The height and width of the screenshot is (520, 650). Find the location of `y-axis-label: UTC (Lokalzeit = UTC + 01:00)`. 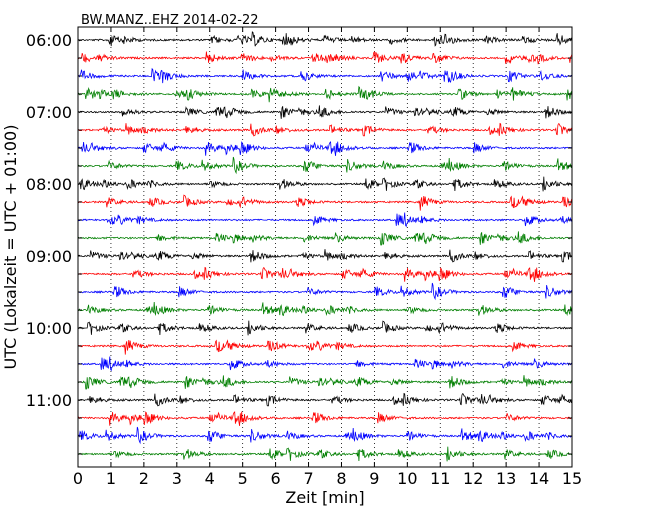

y-axis-label: UTC (Lokalzeit = UTC + 01:00) is located at coordinates (10, 247).